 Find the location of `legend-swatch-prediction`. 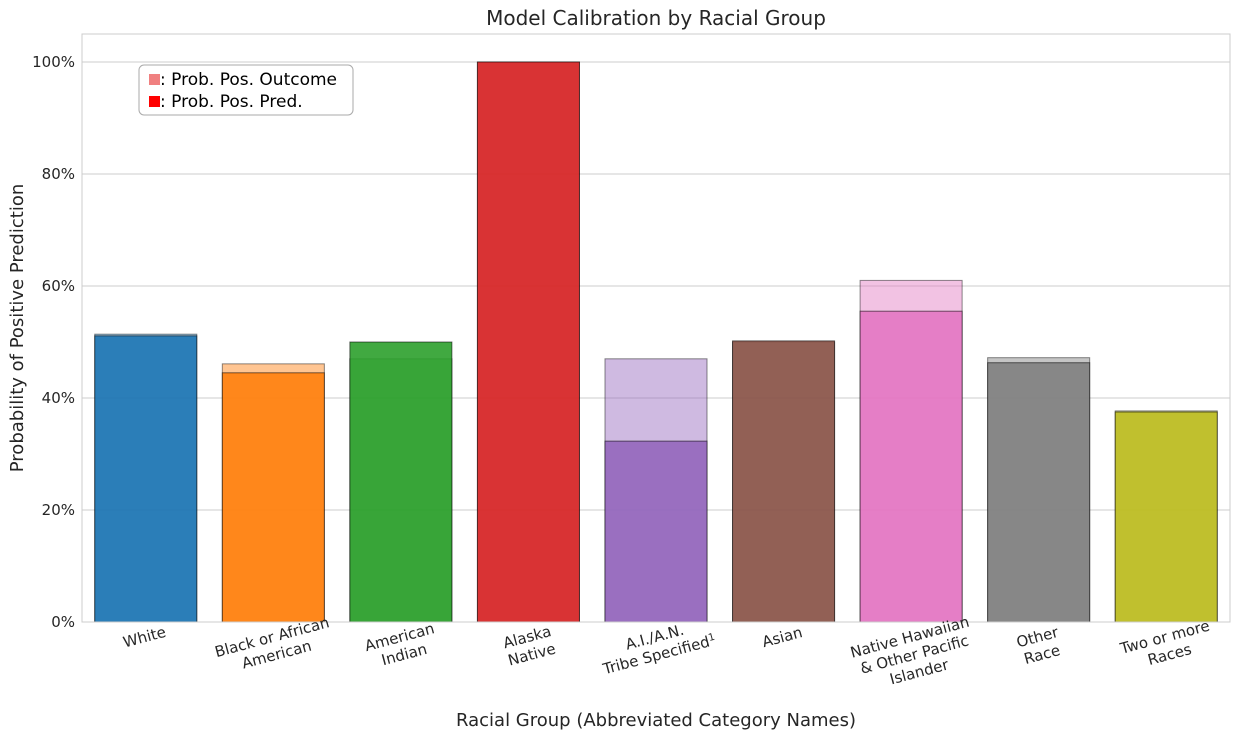

legend-swatch-prediction is located at coordinates (154, 101).